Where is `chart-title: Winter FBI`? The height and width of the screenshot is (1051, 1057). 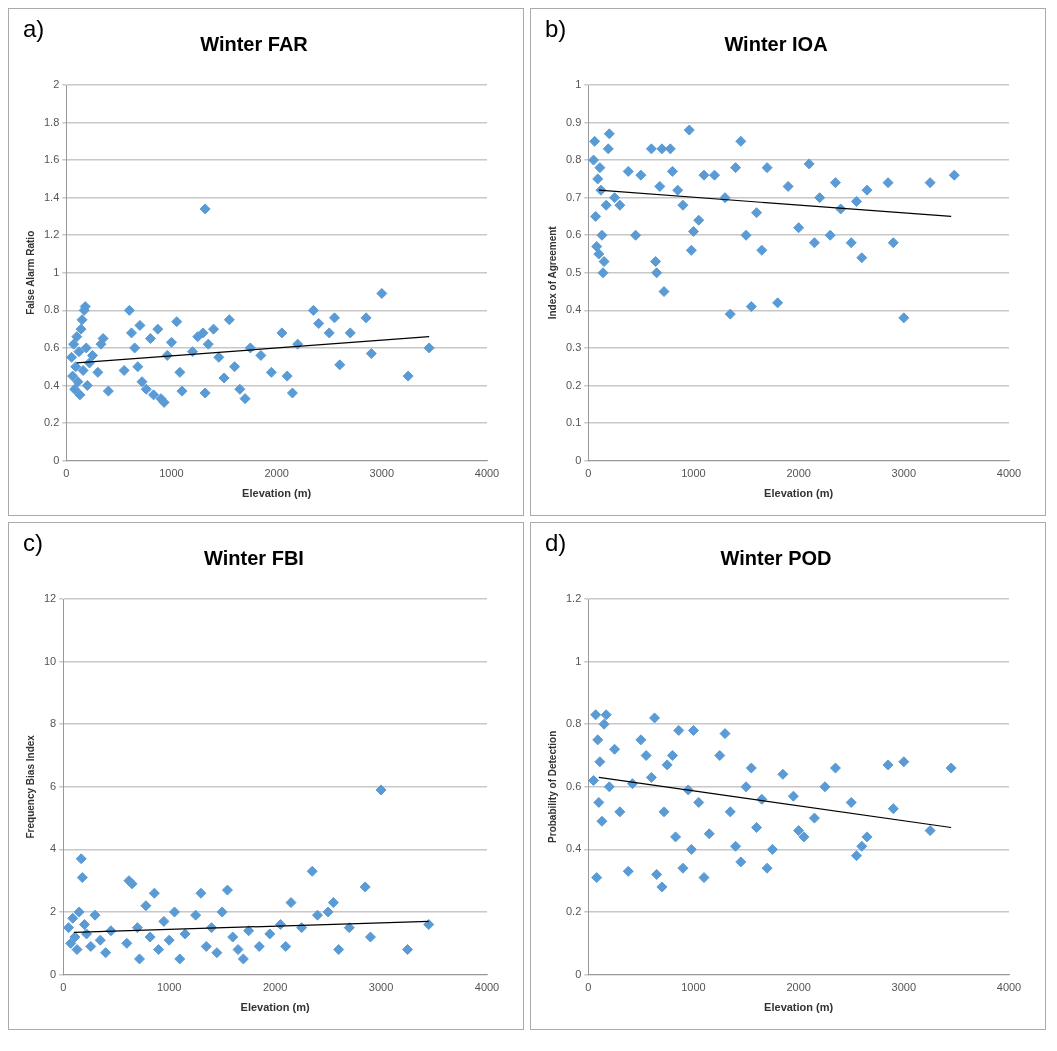 chart-title: Winter FBI is located at coordinates (254, 557).